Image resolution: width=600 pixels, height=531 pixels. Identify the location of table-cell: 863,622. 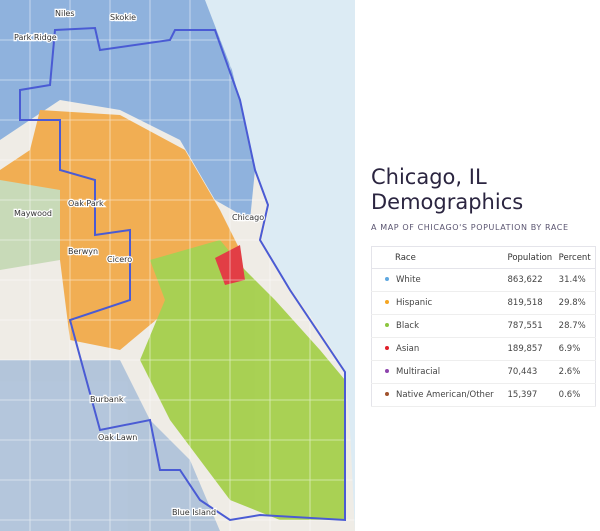
(532, 280).